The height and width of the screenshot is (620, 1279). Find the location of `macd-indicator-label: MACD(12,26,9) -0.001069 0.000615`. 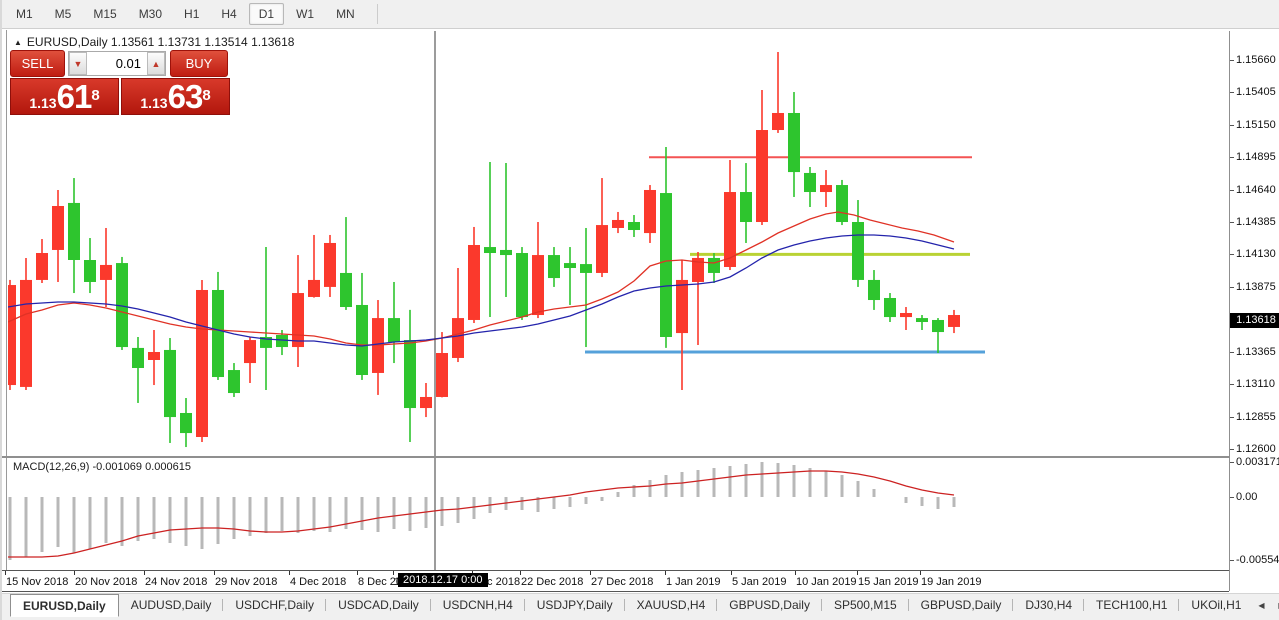

macd-indicator-label: MACD(12,26,9) -0.001069 0.000615 is located at coordinates (102, 467).